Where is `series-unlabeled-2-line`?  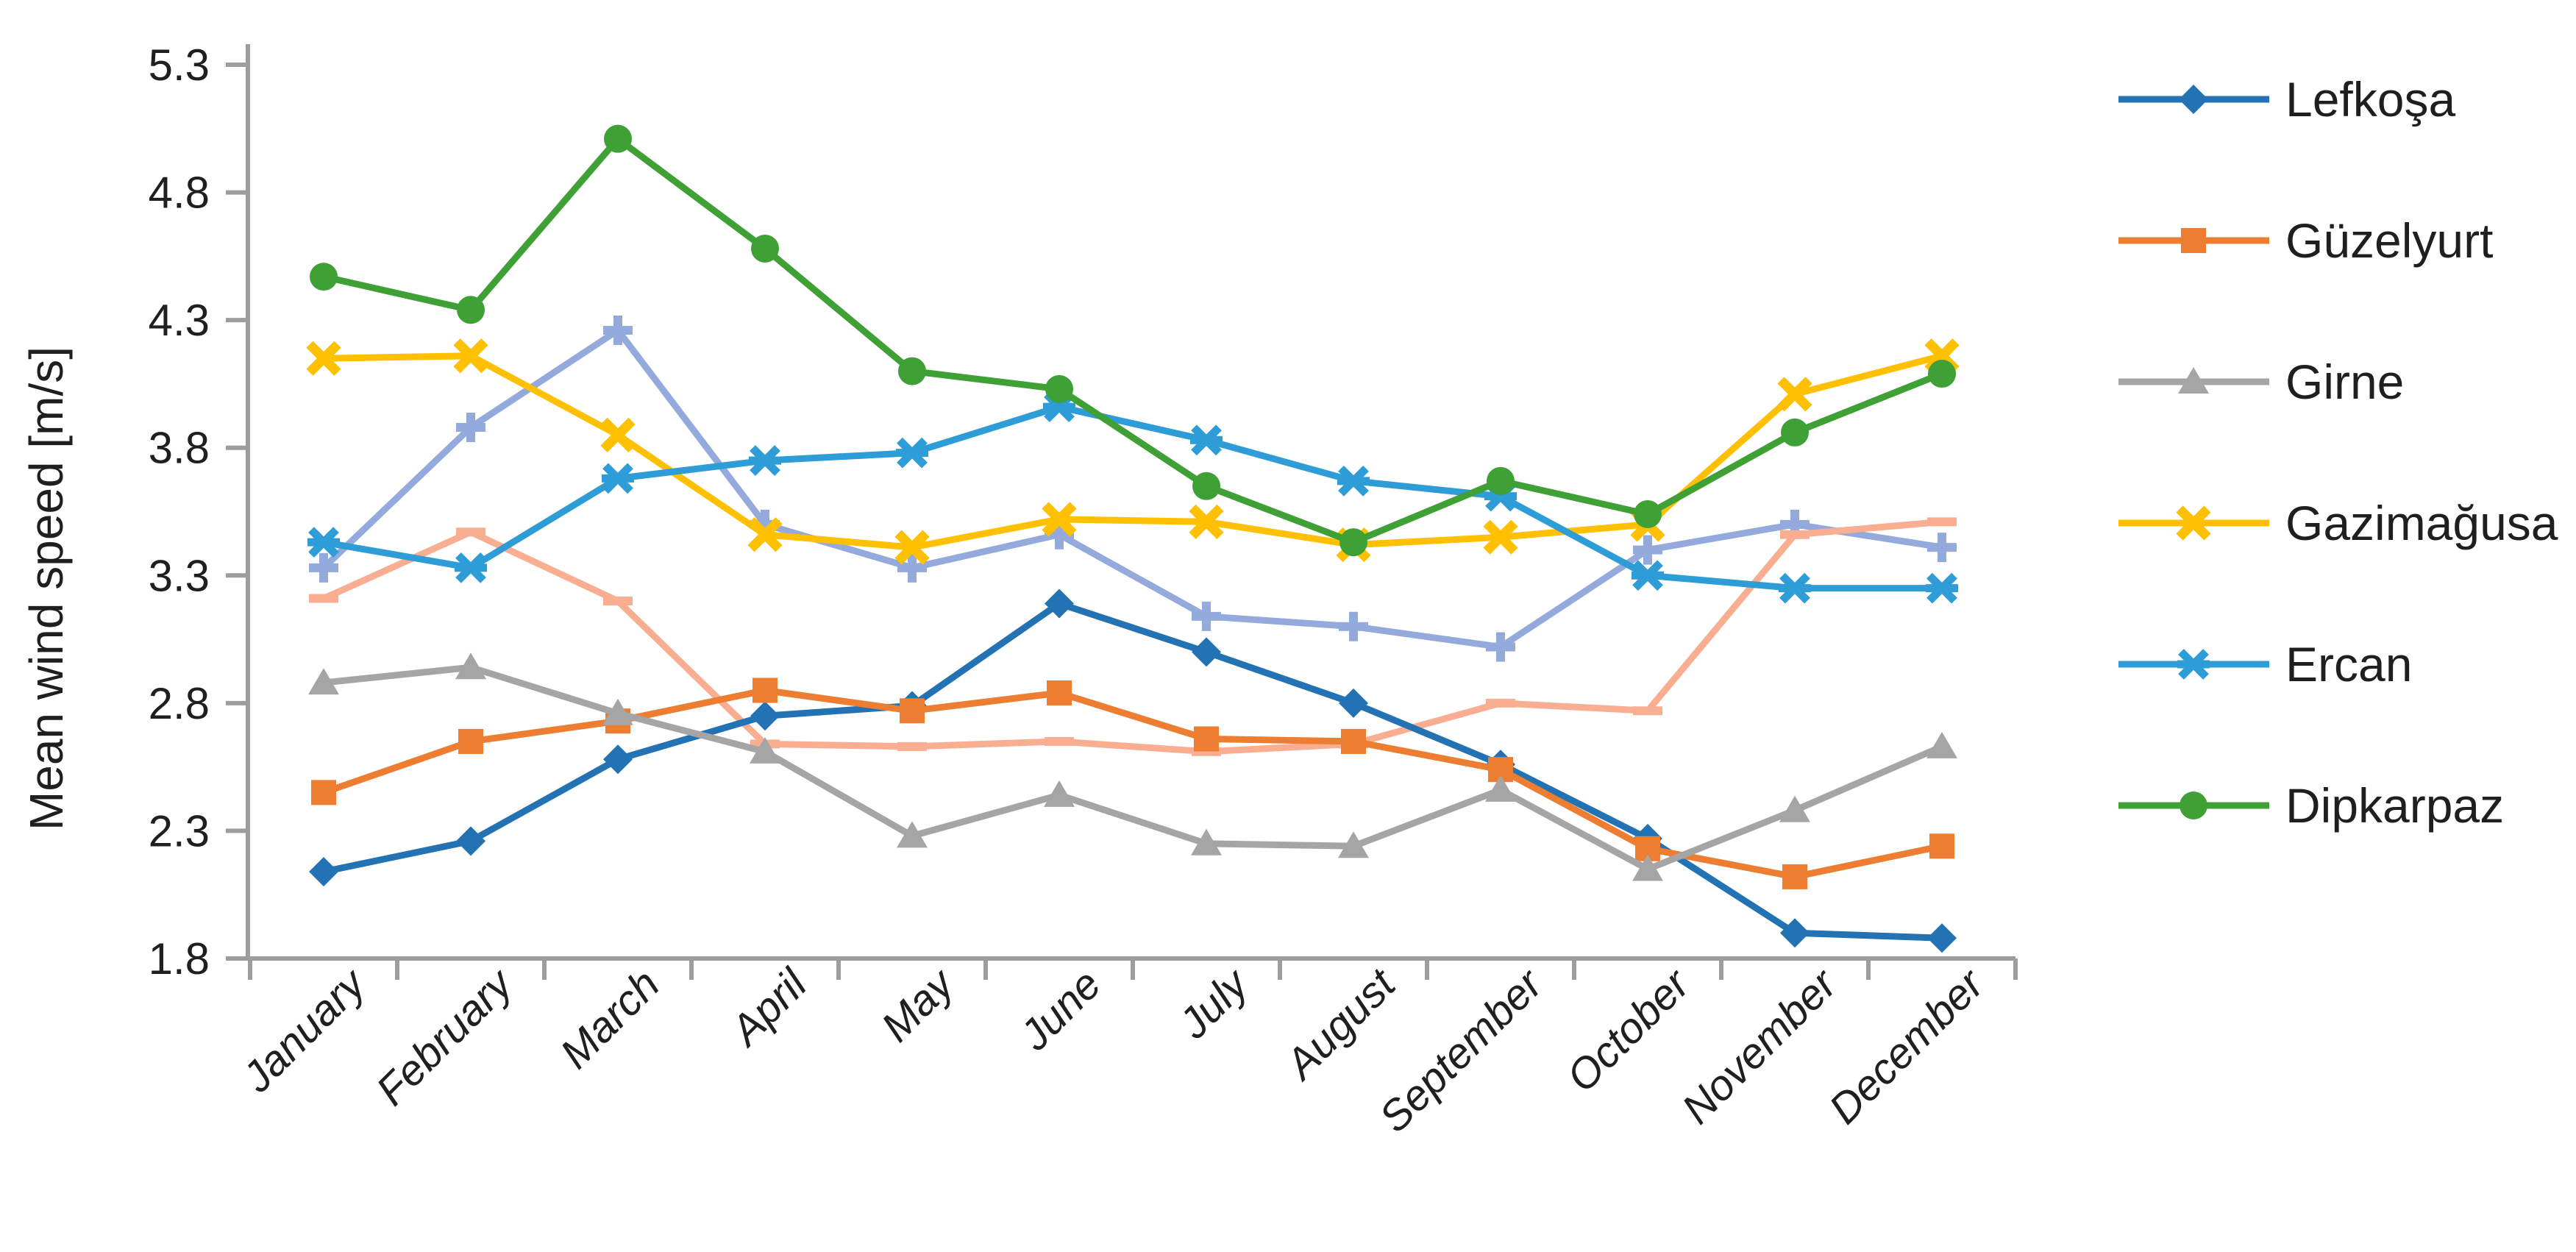
series-unlabeled-2-line is located at coordinates (1133, 636).